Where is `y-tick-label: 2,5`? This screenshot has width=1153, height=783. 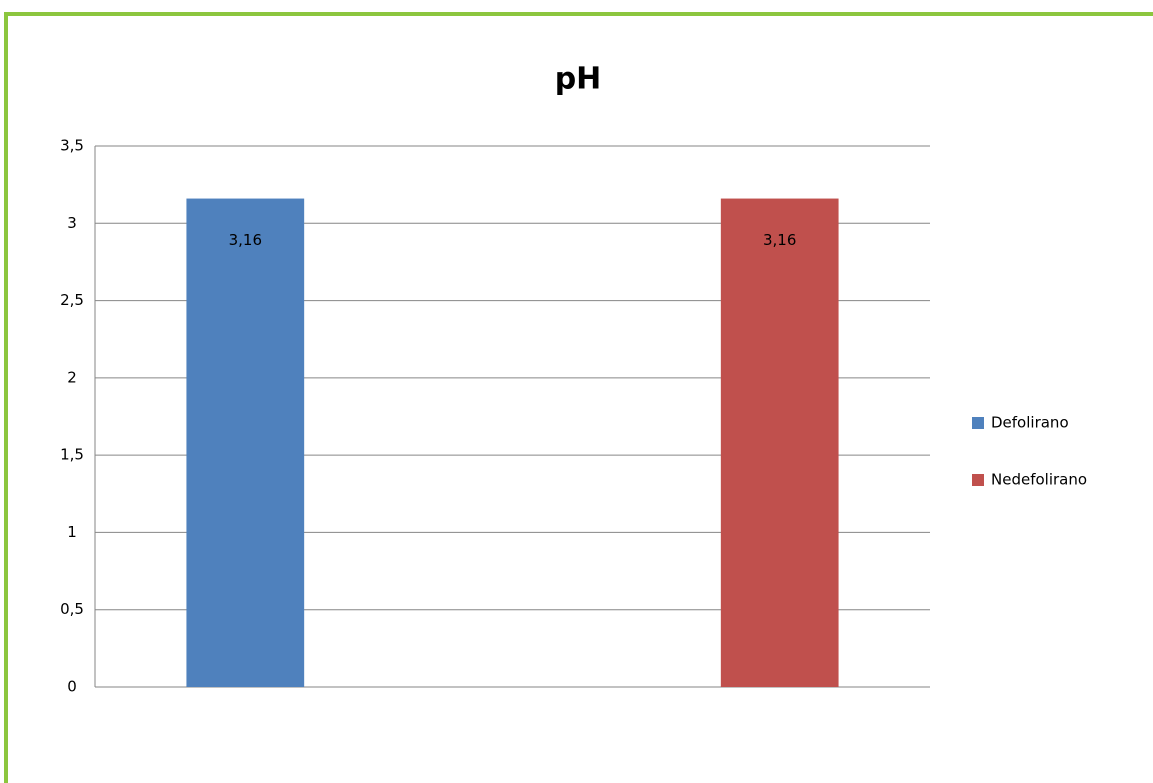 y-tick-label: 2,5 is located at coordinates (72, 300).